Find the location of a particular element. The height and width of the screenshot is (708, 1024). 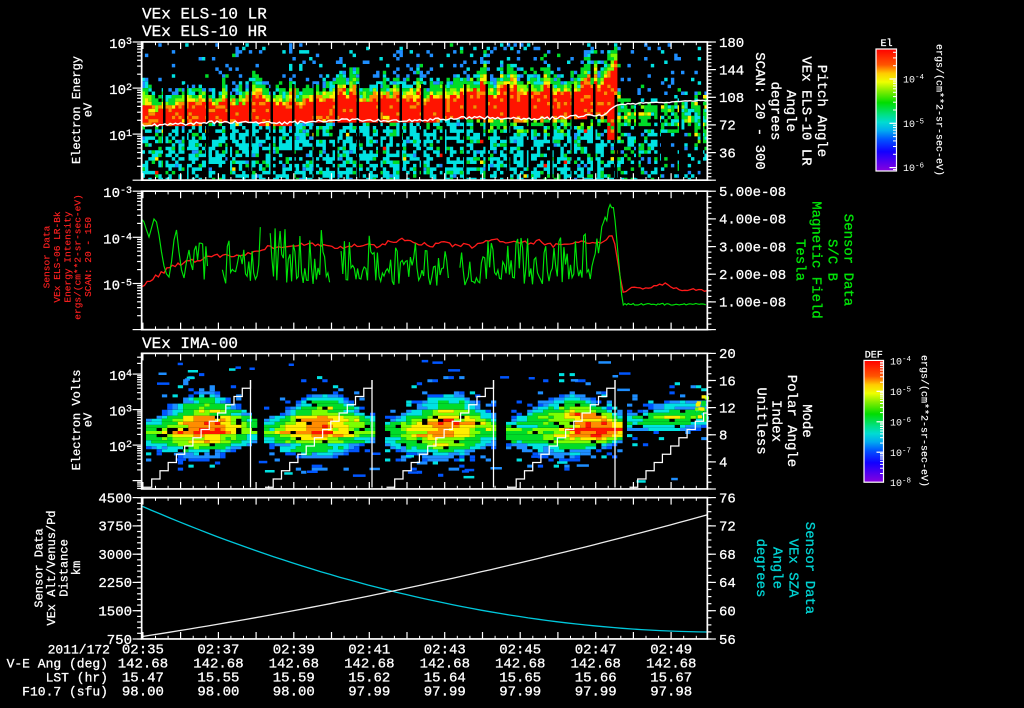

svg-text: El is located at coordinates (886, 44).